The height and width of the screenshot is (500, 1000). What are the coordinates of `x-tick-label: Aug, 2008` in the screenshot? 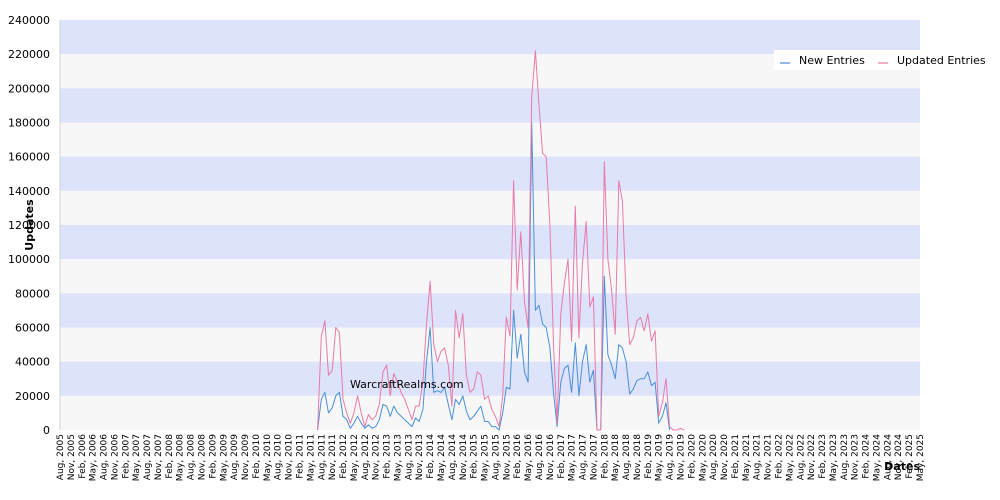 It's located at (192, 457).